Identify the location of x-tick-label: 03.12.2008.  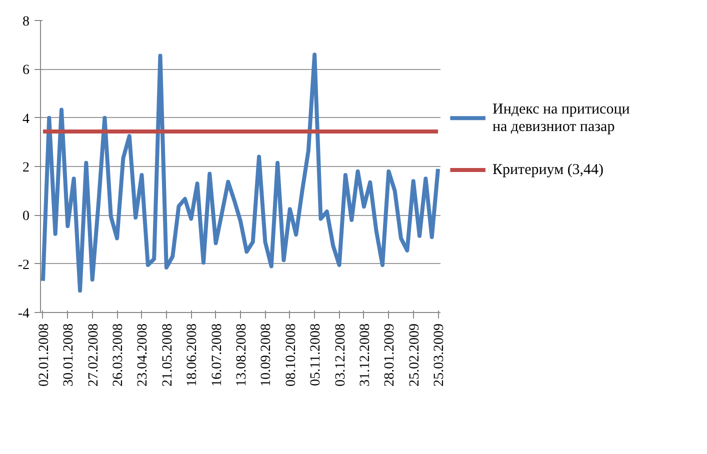
(340, 355).